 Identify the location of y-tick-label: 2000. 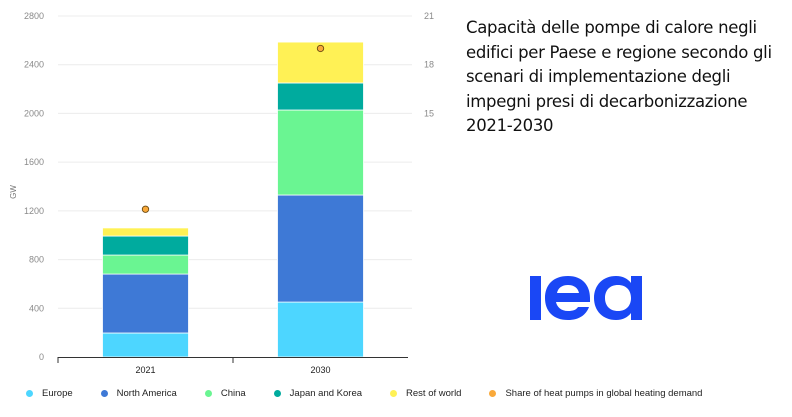
(34, 113).